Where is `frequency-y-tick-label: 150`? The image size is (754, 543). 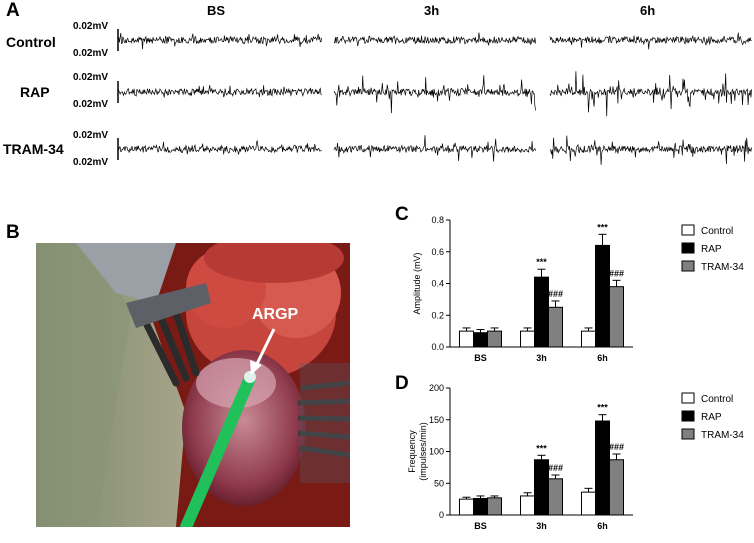 frequency-y-tick-label: 150 is located at coordinates (436, 420).